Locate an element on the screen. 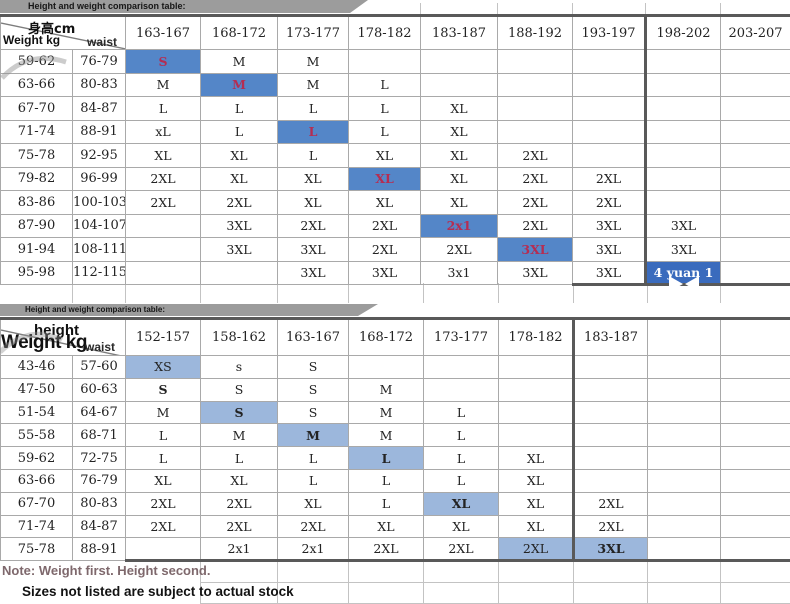 The width and height of the screenshot is (790, 604). note-priority: Note: Weight first. Height second. is located at coordinates (106, 570).